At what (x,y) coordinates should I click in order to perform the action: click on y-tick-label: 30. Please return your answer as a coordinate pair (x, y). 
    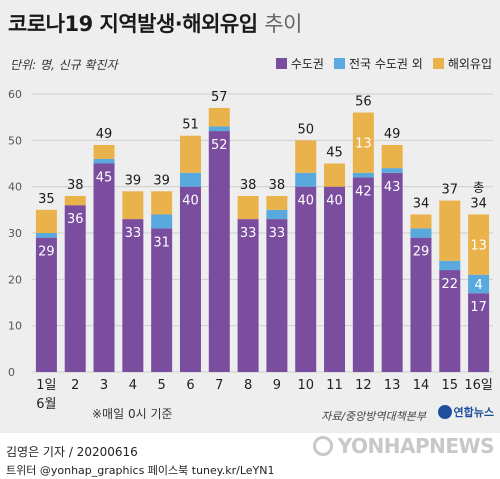
    Looking at the image, I should click on (15, 233).